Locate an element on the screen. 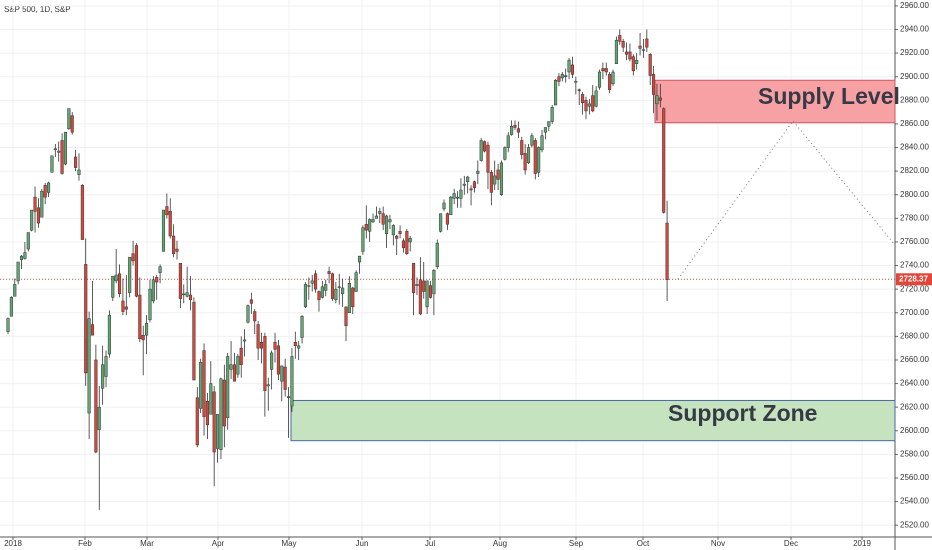  price-tag-label: 2728.37 is located at coordinates (913, 278).